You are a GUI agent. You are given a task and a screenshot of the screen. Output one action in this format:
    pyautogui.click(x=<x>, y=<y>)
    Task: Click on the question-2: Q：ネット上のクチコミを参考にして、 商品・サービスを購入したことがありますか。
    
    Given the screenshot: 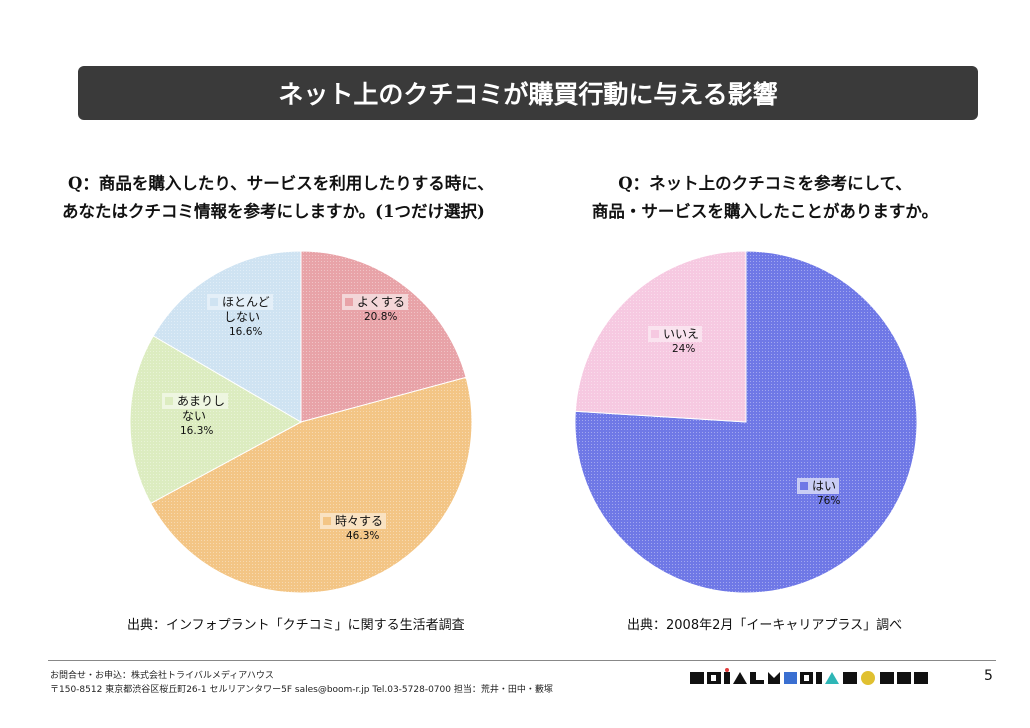 What is the action you would take?
    pyautogui.click(x=765, y=198)
    